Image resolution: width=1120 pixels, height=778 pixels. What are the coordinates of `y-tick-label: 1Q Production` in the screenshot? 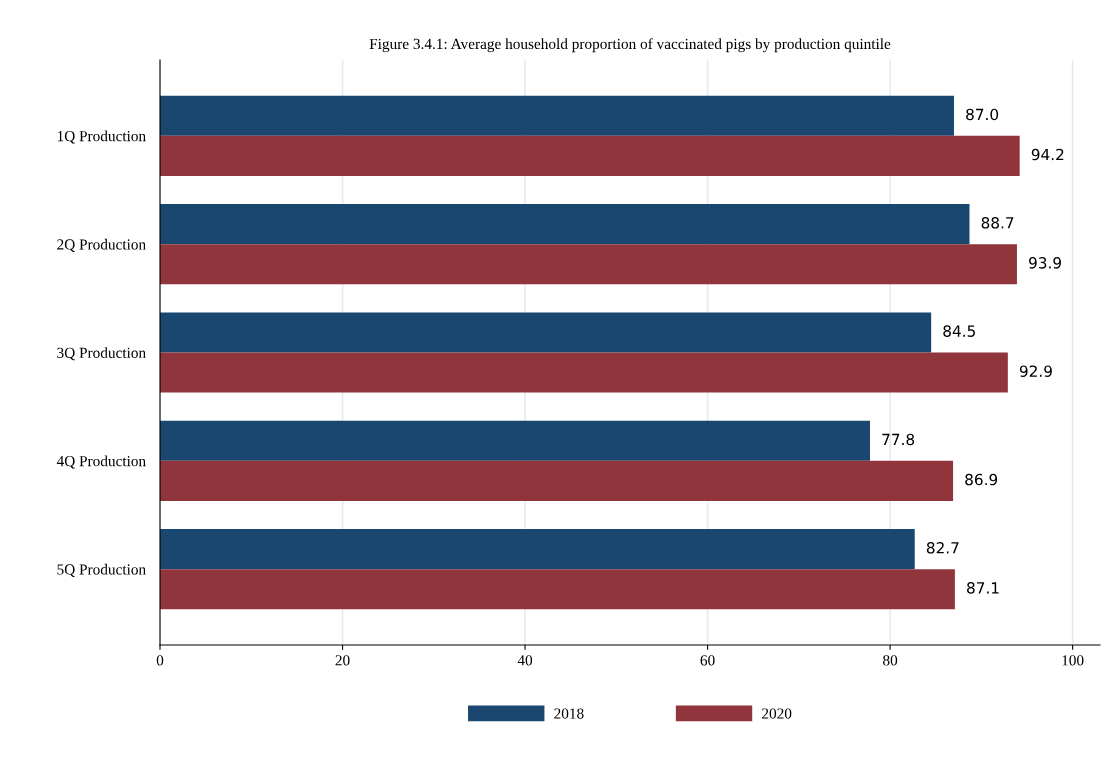 It's located at (101, 137).